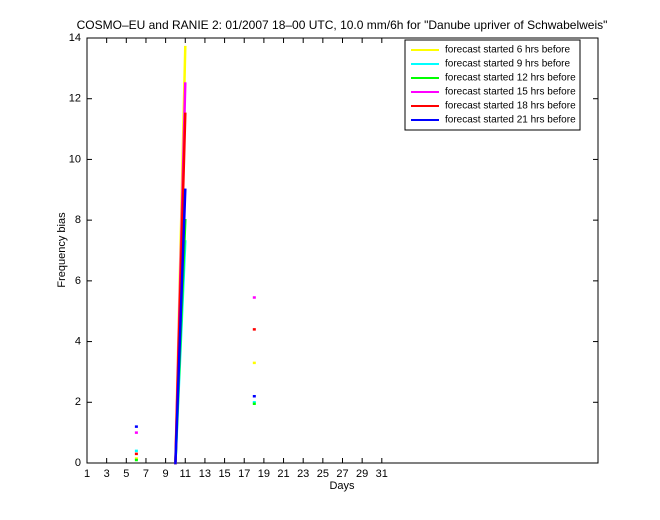 Image resolution: width=660 pixels, height=520 pixels. What do you see at coordinates (510, 92) in the screenshot?
I see `legend-label: forecast started 15 hrs before` at bounding box center [510, 92].